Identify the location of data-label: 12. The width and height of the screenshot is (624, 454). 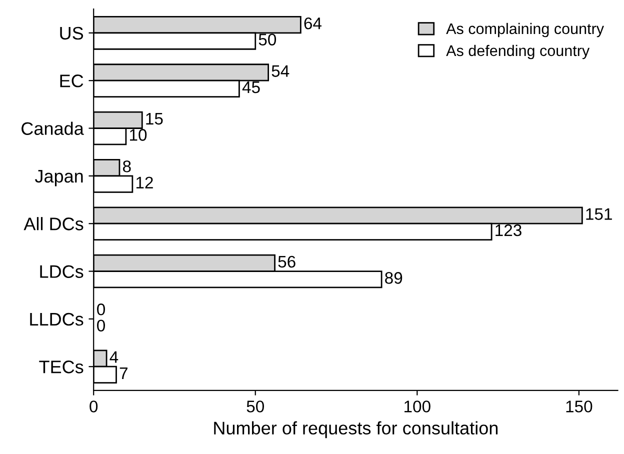
(144, 182).